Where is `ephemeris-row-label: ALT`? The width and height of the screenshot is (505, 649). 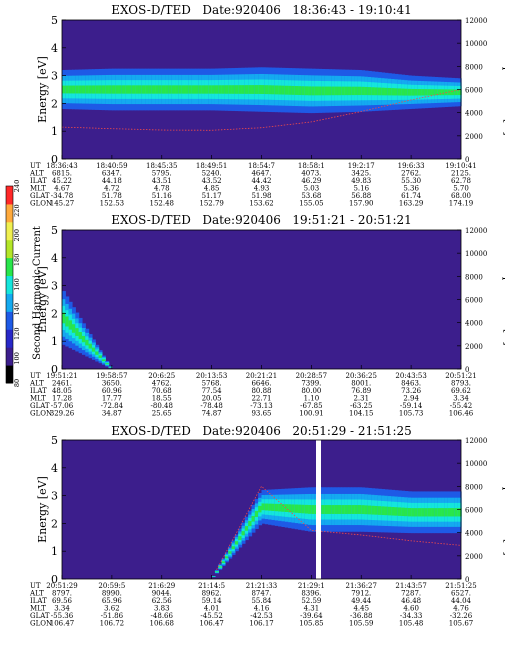 ephemeris-row-label: ALT is located at coordinates (36, 174).